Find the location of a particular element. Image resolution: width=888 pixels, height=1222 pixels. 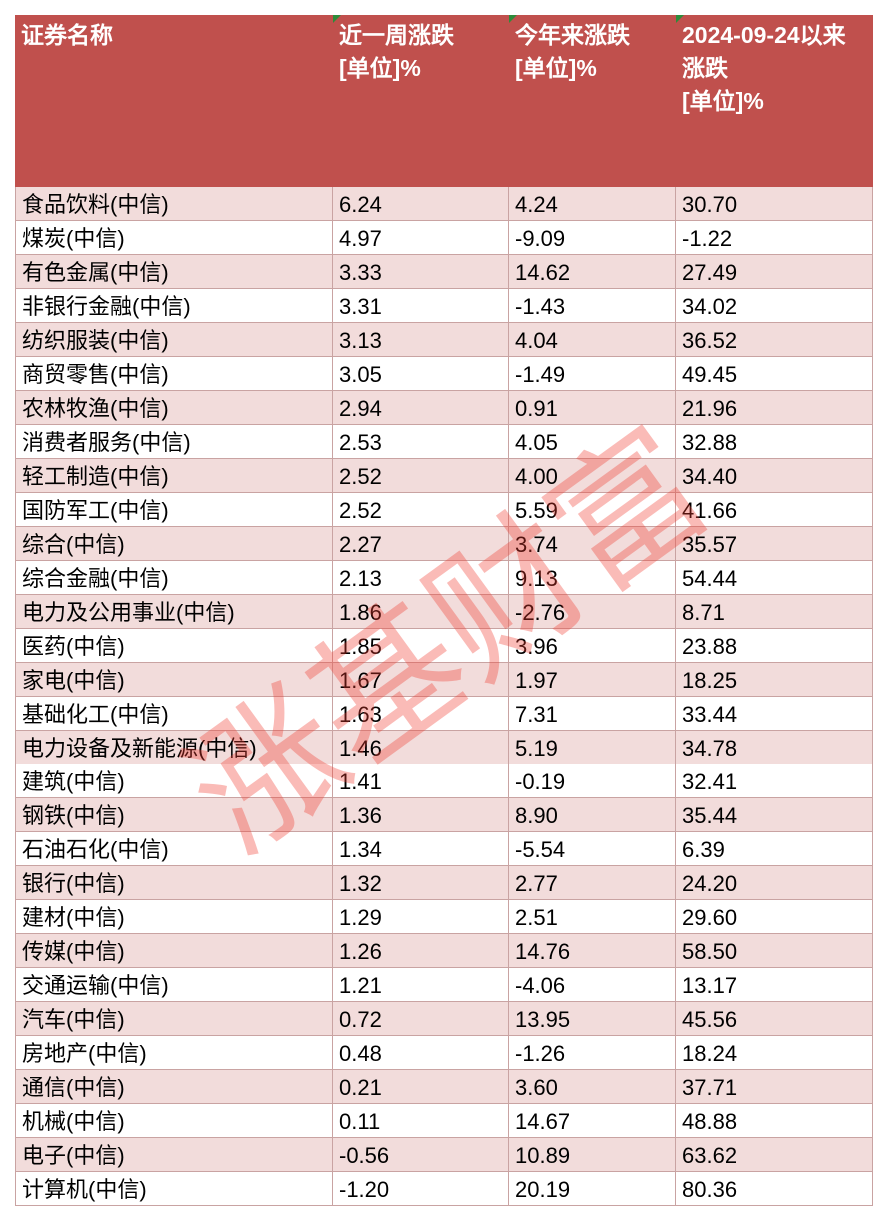

table-cell: 1.21 is located at coordinates (421, 985).